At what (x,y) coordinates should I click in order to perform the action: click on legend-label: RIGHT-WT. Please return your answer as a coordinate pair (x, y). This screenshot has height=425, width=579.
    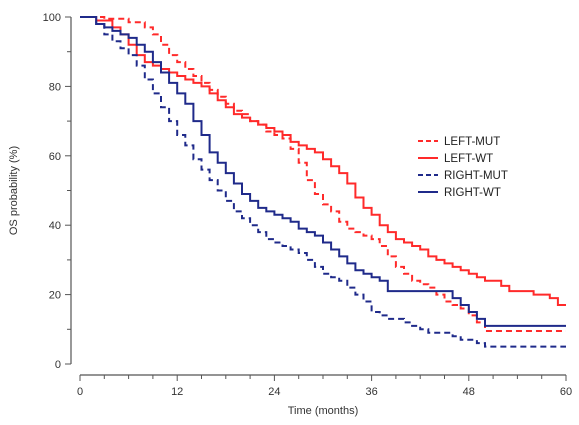
    Looking at the image, I should click on (472, 193).